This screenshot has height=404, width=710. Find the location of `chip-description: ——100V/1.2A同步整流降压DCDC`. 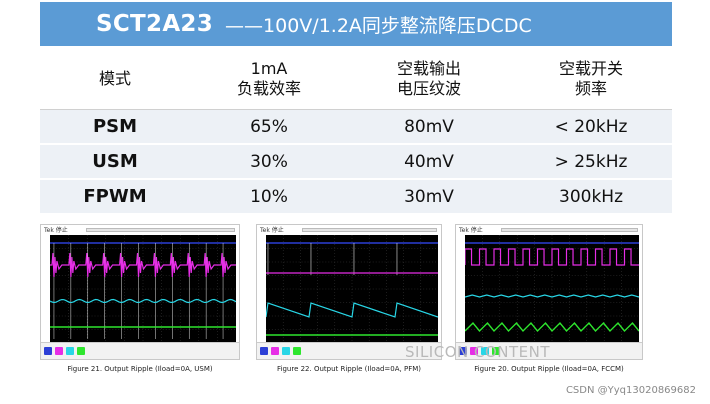

chip-description: ——100V/1.2A同步整流降压DCDC is located at coordinates (378, 25).